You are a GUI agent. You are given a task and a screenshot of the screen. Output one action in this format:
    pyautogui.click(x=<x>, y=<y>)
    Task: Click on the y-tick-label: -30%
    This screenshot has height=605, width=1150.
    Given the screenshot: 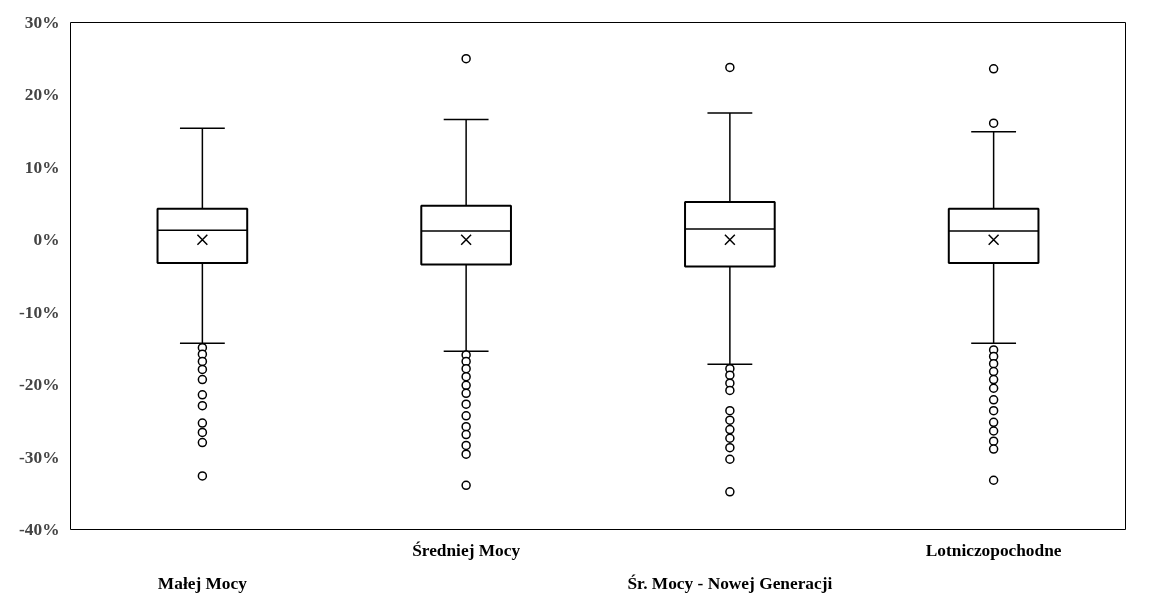 What is the action you would take?
    pyautogui.click(x=39, y=457)
    